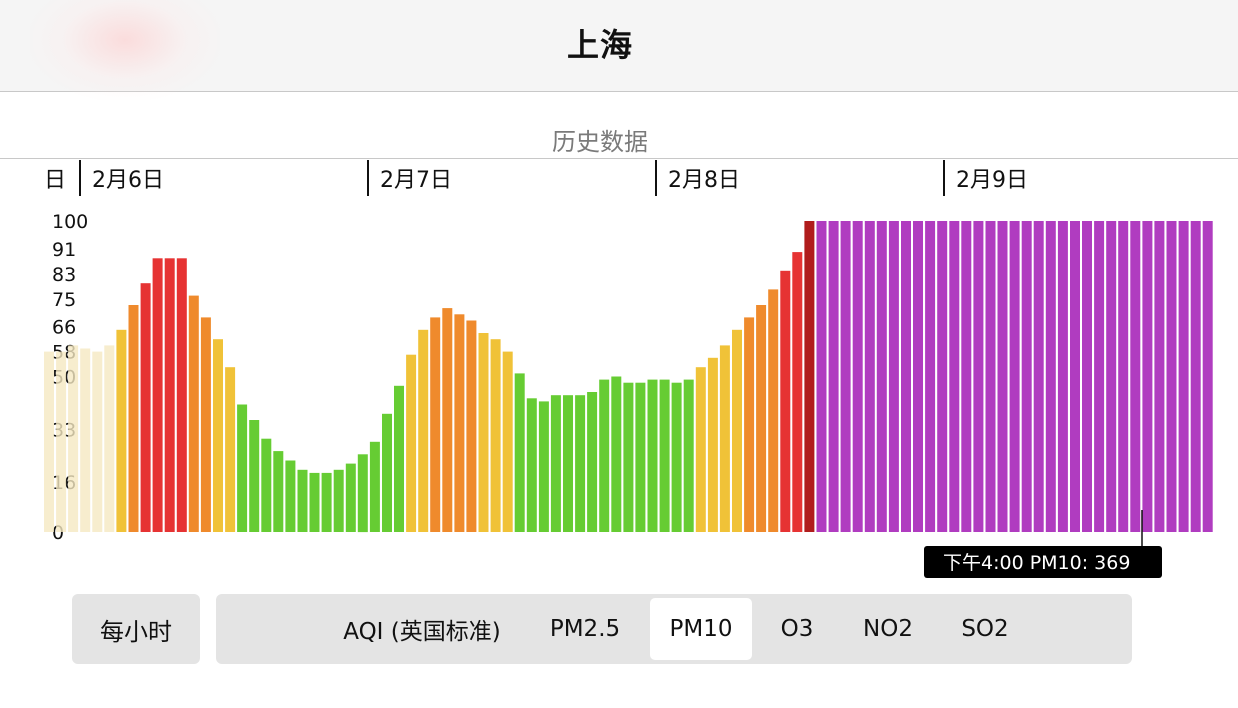  I want to click on tab-pm25: PM2.5, so click(585, 629).